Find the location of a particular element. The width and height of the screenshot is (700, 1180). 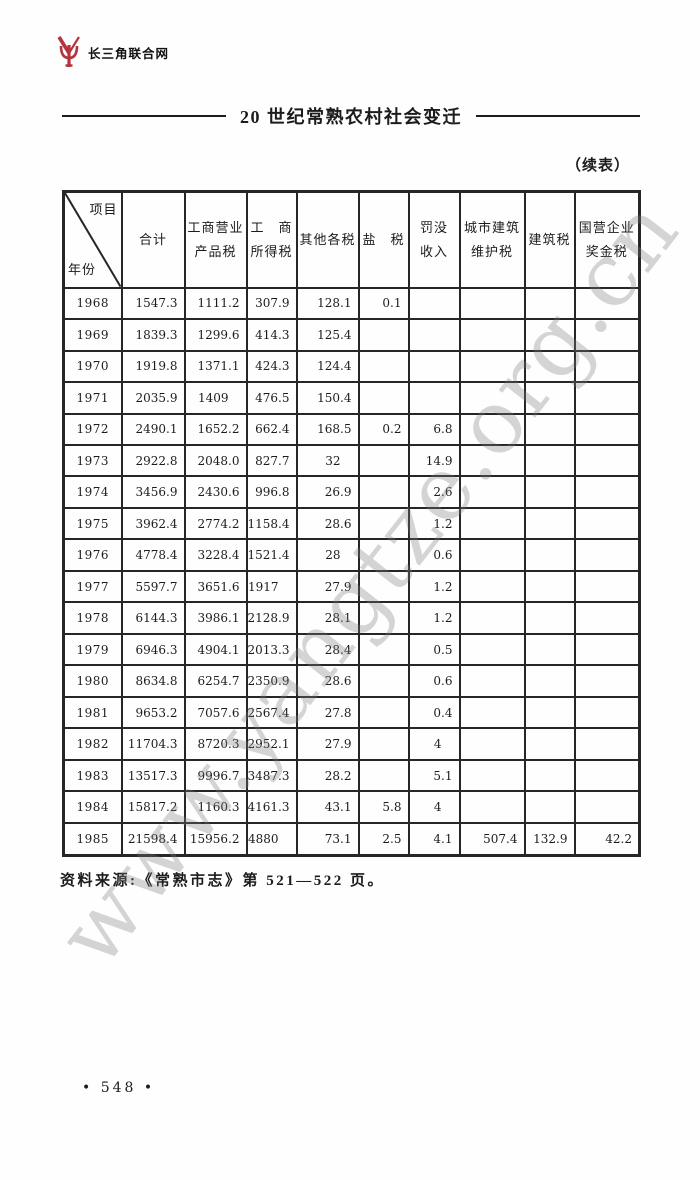

value-cell: 14.9 is located at coordinates (434, 460).